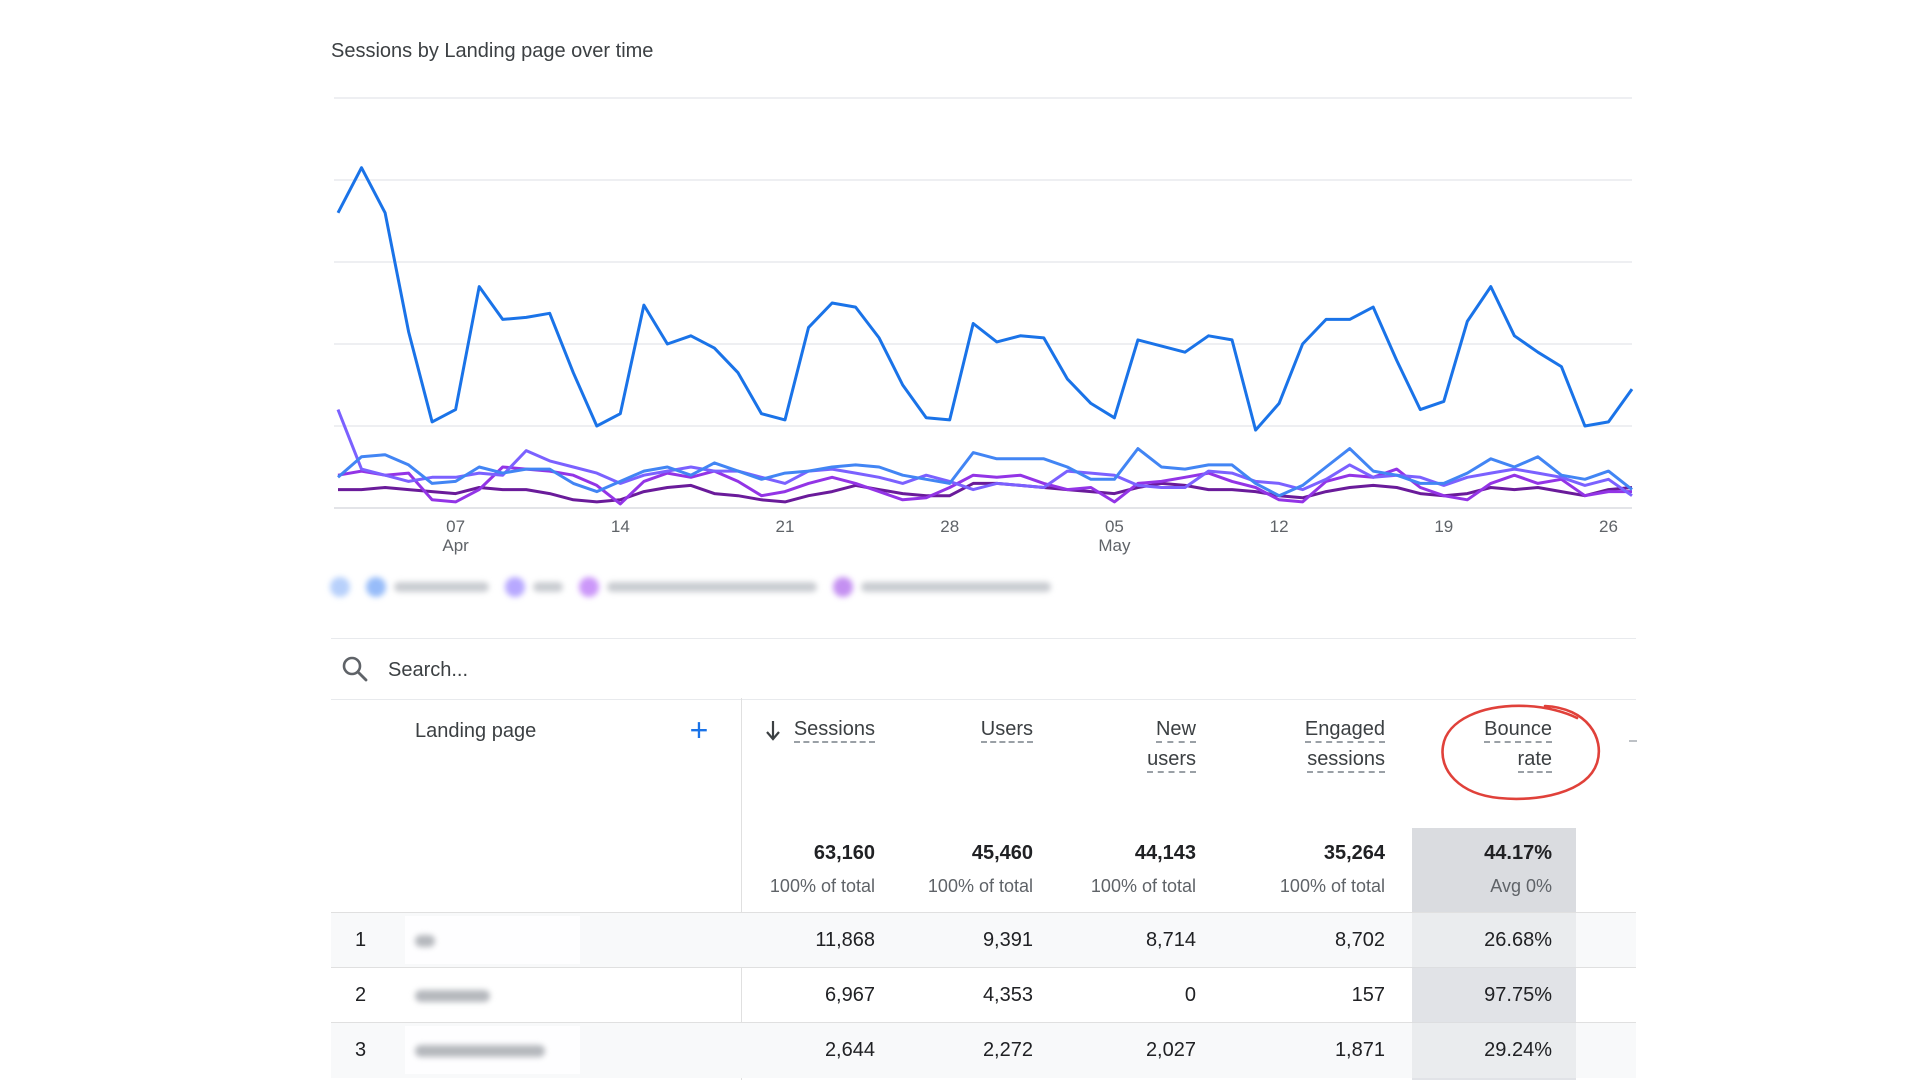 This screenshot has height=1080, width=1920. What do you see at coordinates (1170, 1050) in the screenshot?
I see `cell-new-users: 2,027` at bounding box center [1170, 1050].